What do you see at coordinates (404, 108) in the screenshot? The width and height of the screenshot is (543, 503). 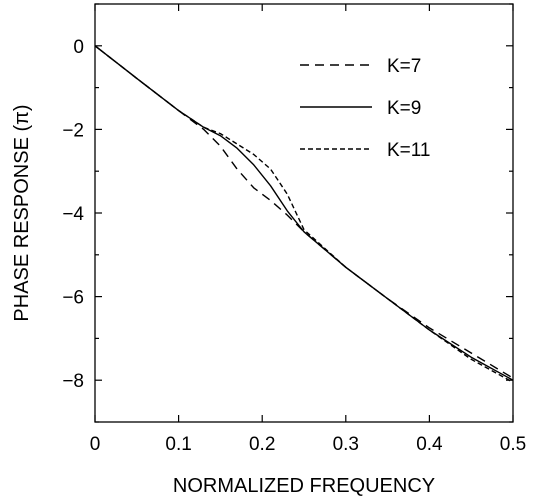 I see `legend-label: K=9` at bounding box center [404, 108].